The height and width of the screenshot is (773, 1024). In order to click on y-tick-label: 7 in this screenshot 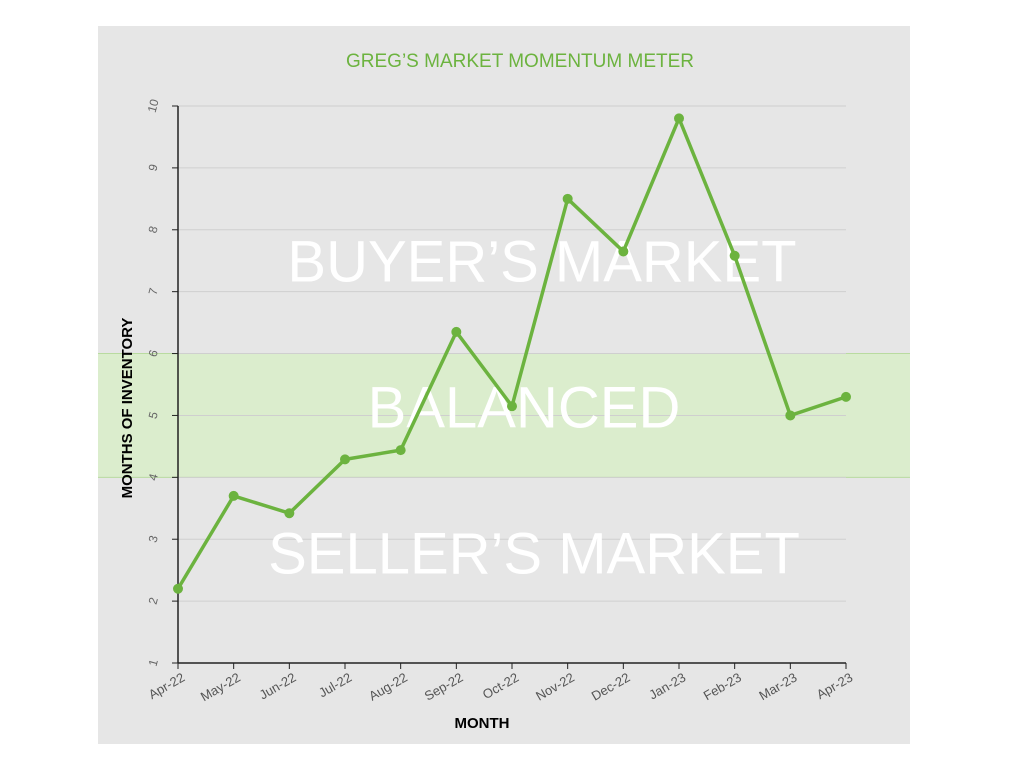, I will do `click(153, 291)`.